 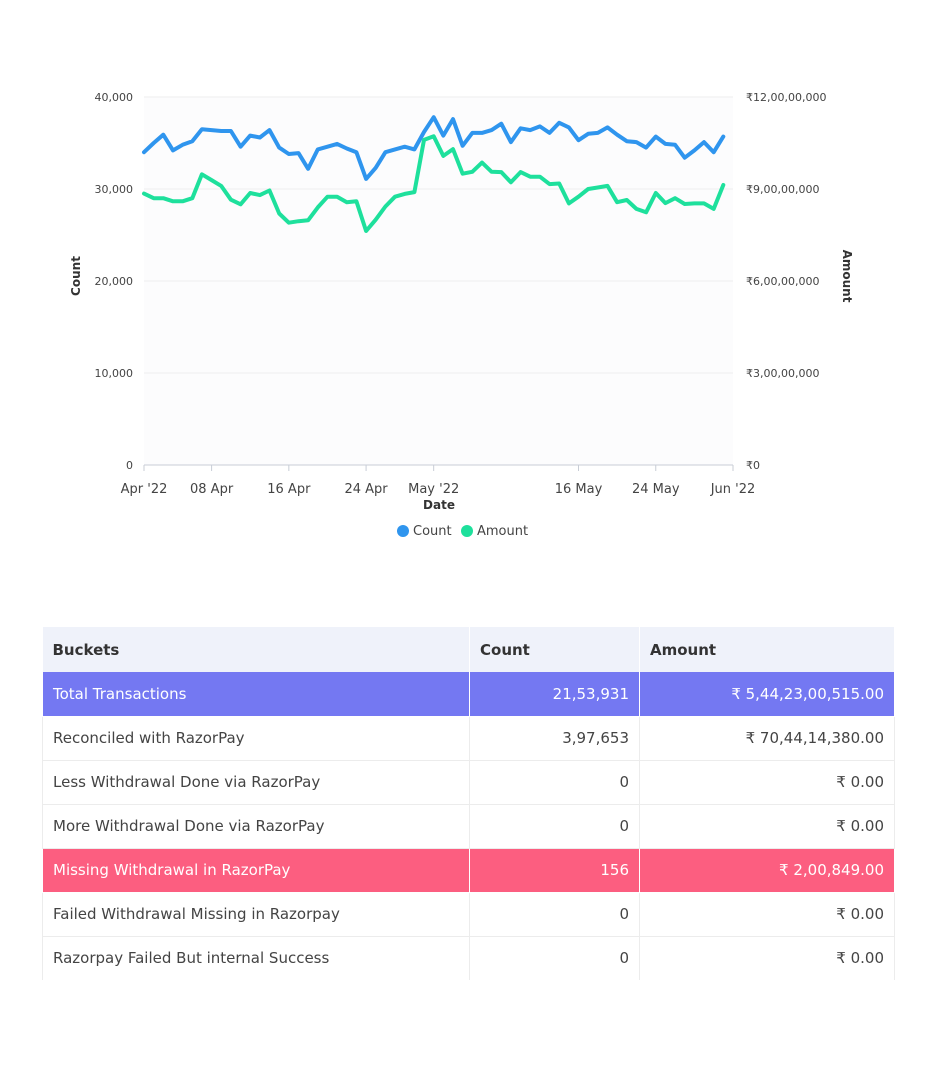 I want to click on y-ticks-left: 0 10,000 20,000 30,000 40,000, so click(x=114, y=281).